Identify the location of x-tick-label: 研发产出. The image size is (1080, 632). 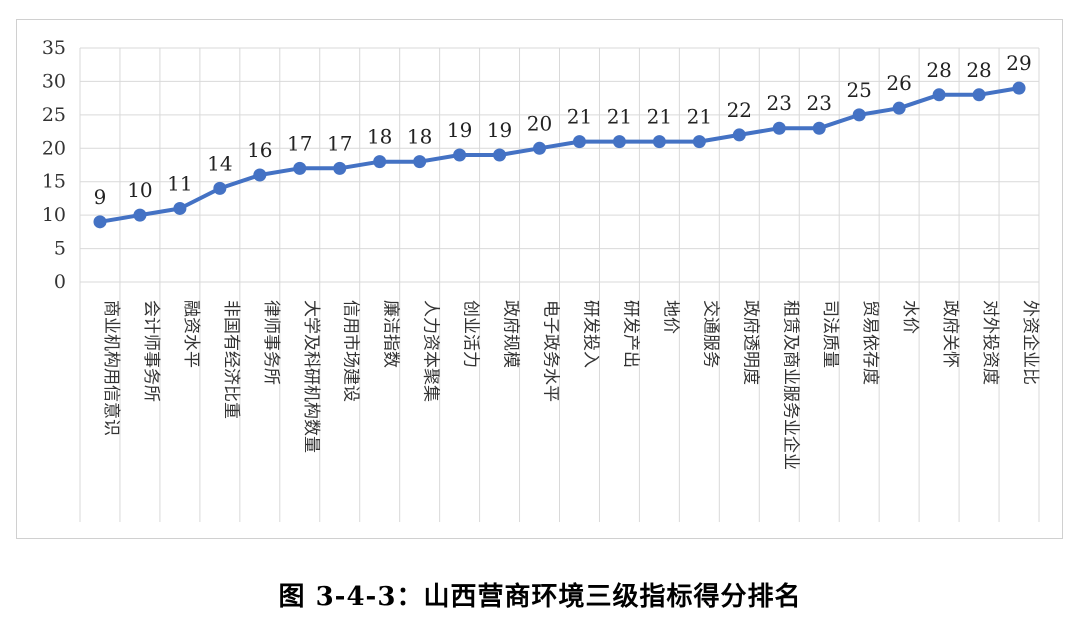
(630, 334).